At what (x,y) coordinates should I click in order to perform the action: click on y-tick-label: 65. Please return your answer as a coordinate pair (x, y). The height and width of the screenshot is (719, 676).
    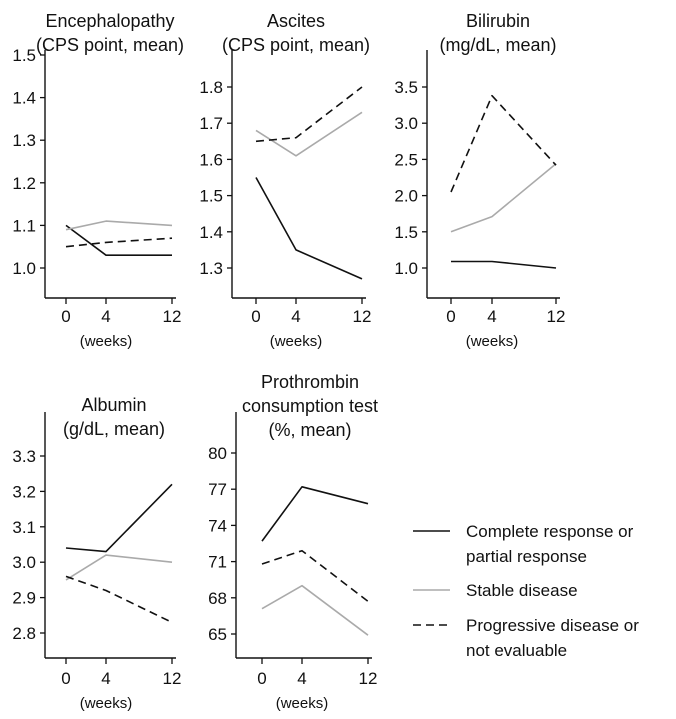
    Looking at the image, I should click on (217, 634).